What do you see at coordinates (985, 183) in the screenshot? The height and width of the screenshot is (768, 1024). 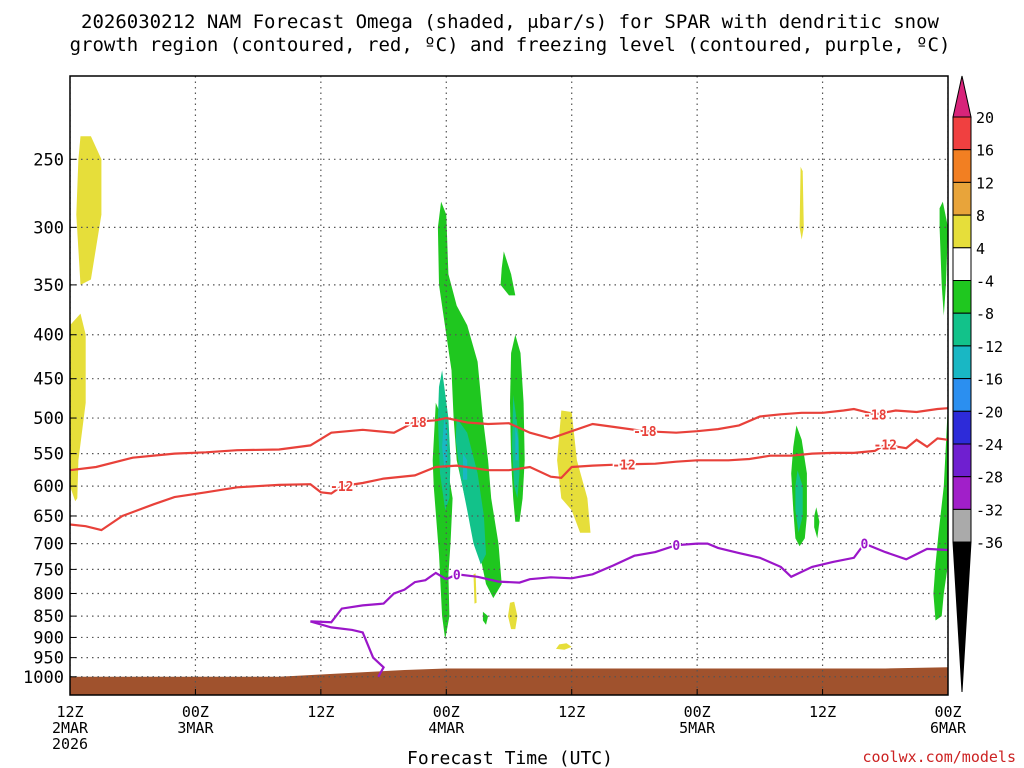 I see `colorbar-label-2: 12` at bounding box center [985, 183].